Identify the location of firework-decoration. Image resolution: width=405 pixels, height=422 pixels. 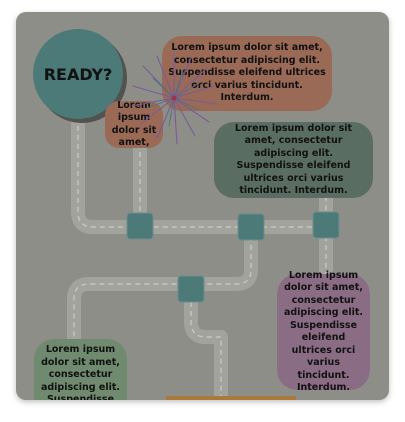
(174, 99).